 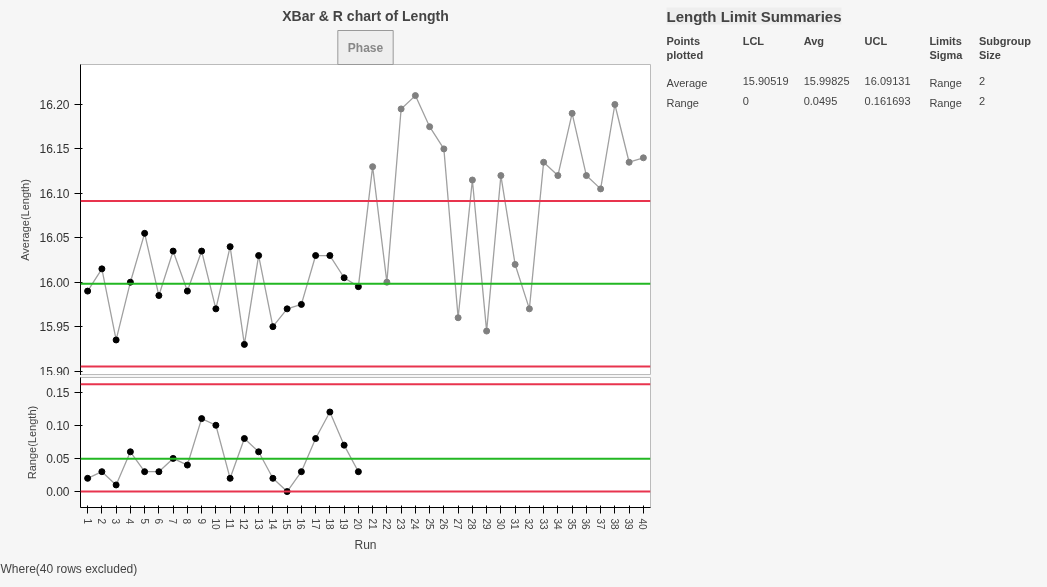 What do you see at coordinates (401, 524) in the screenshot?
I see `x-tick-label: 23` at bounding box center [401, 524].